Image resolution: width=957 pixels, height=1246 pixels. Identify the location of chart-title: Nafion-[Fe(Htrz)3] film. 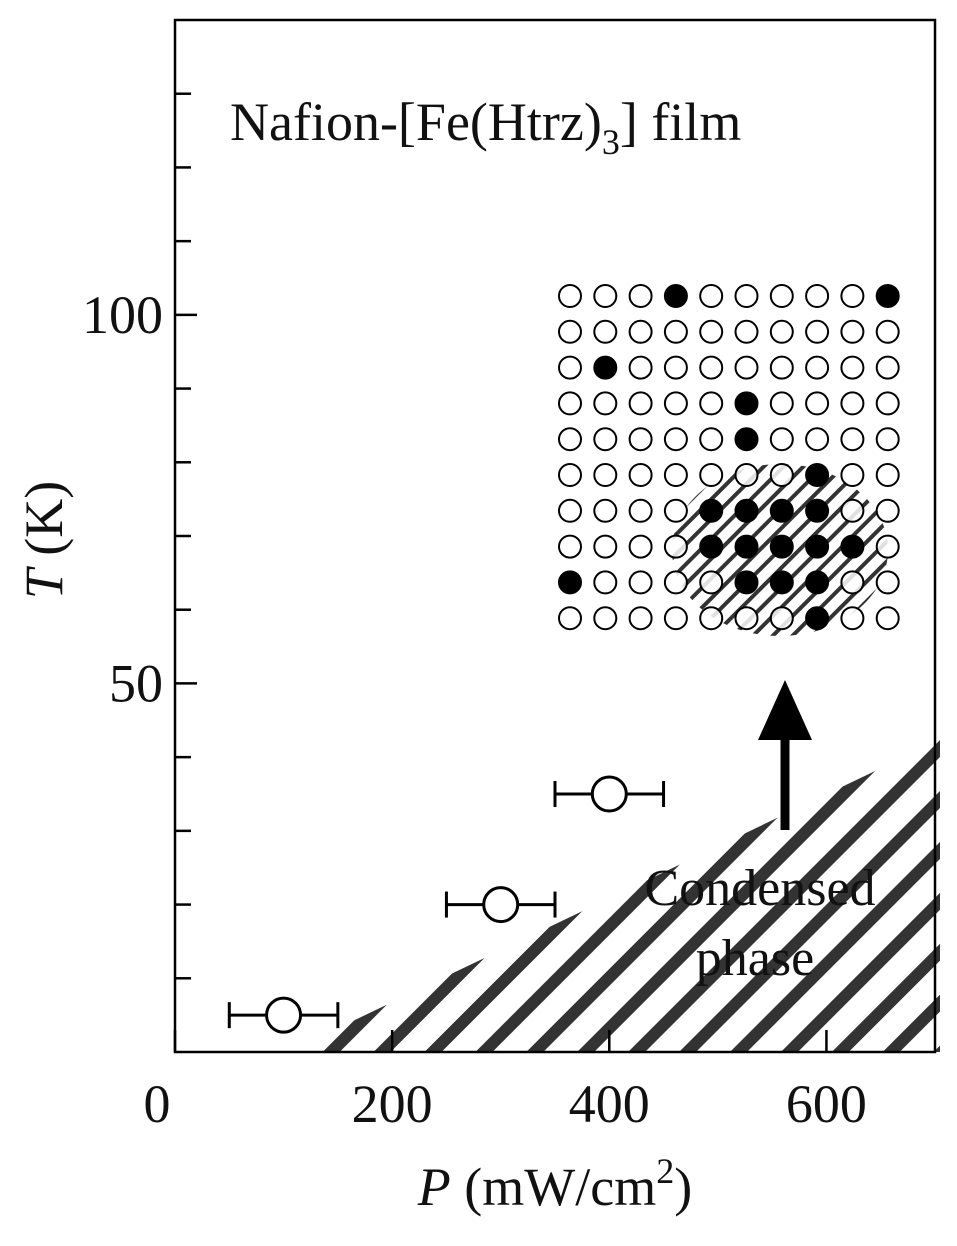
(485, 127).